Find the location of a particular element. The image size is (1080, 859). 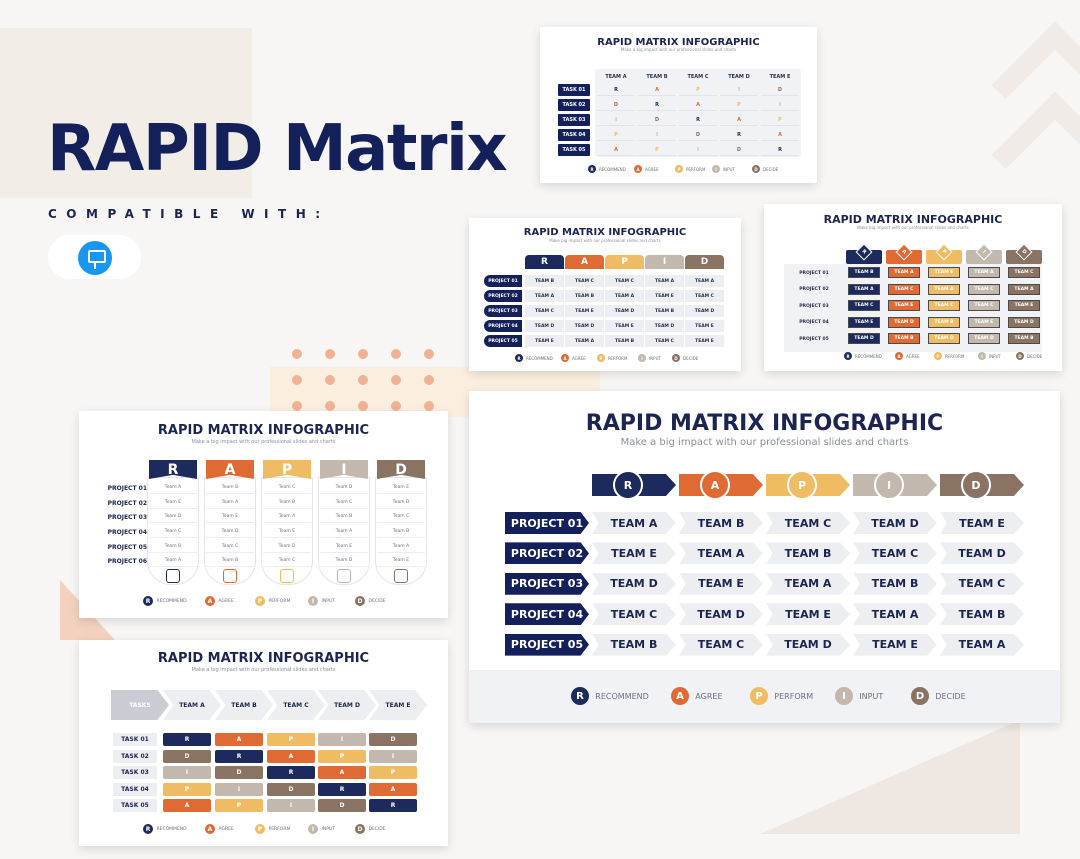

task-label: TASK 05 is located at coordinates (135, 805).